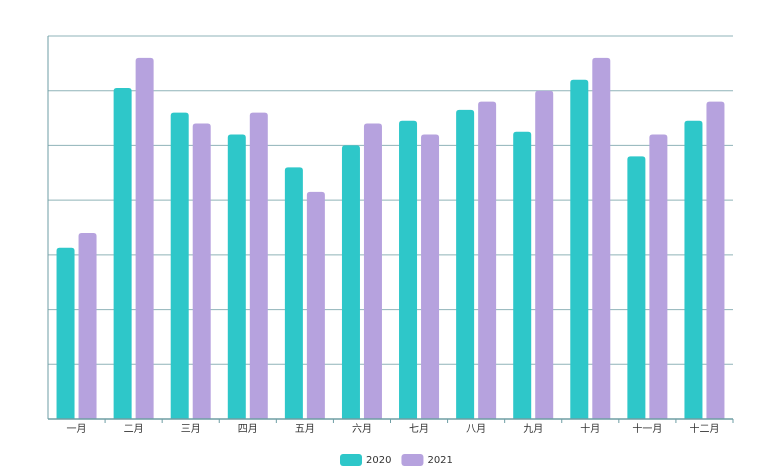 The image size is (775, 468). I want to click on x-tick-label: 八月, so click(476, 429).